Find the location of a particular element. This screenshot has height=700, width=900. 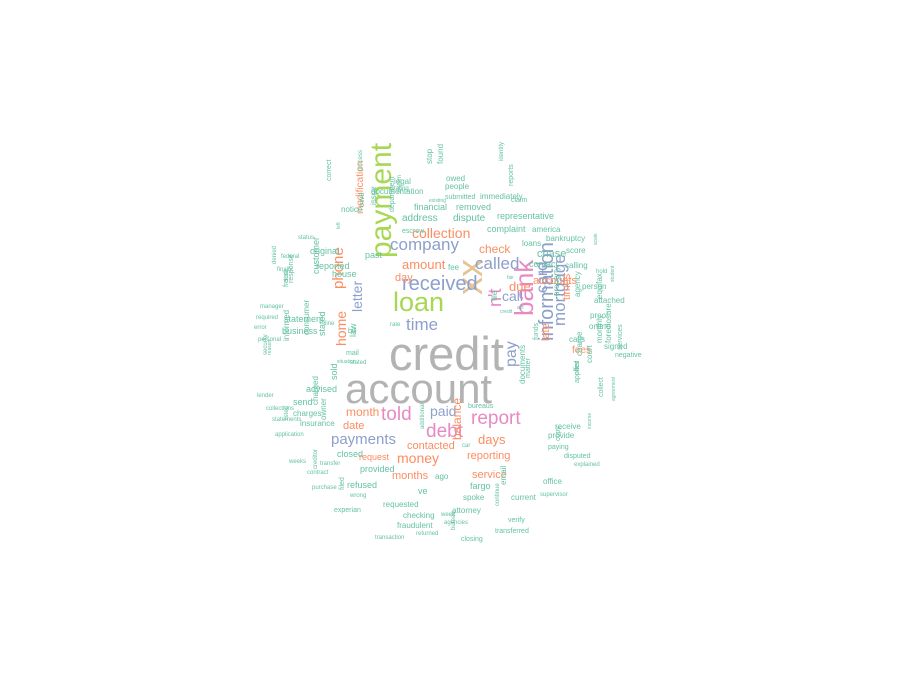

cloud-word: home is located at coordinates (341, 328).